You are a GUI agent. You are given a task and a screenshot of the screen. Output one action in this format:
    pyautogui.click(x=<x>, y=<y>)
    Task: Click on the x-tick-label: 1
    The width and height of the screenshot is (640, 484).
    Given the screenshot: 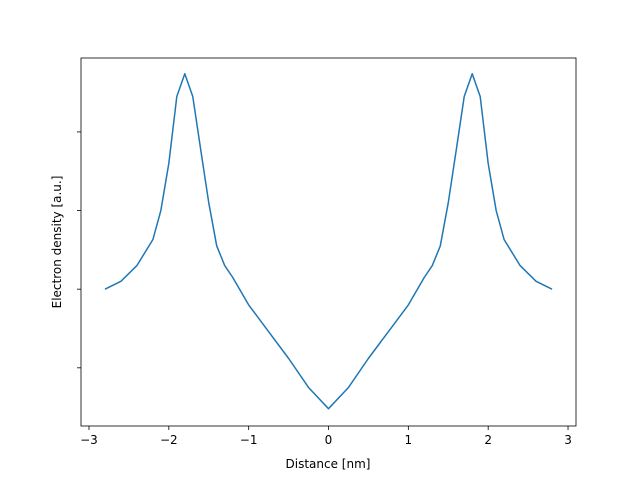 What is the action you would take?
    pyautogui.click(x=409, y=440)
    